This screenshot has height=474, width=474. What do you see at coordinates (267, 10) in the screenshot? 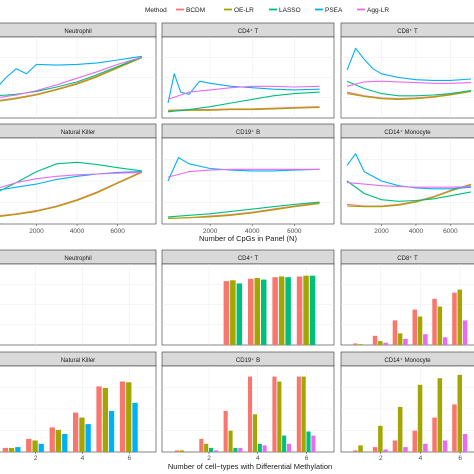
I see `legend: Method BCDM OE-LR LASSO PSEA Agg-LR` at bounding box center [267, 10].